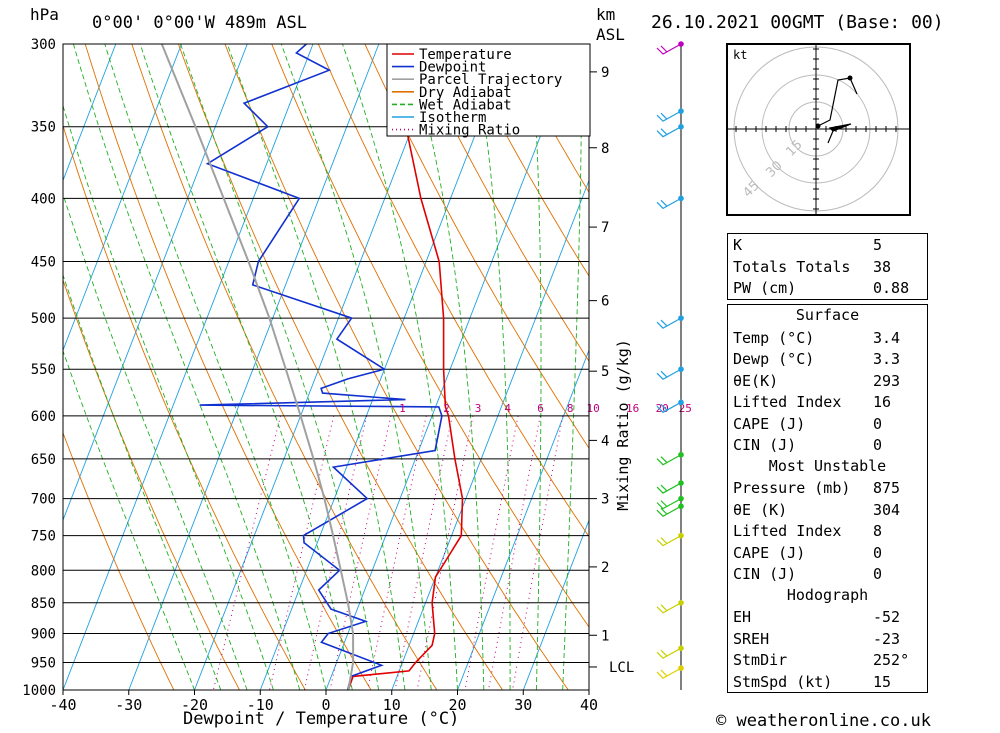  What do you see at coordinates (39, 691) in the screenshot?
I see `pressure-tick-label: 1000` at bounding box center [39, 691].